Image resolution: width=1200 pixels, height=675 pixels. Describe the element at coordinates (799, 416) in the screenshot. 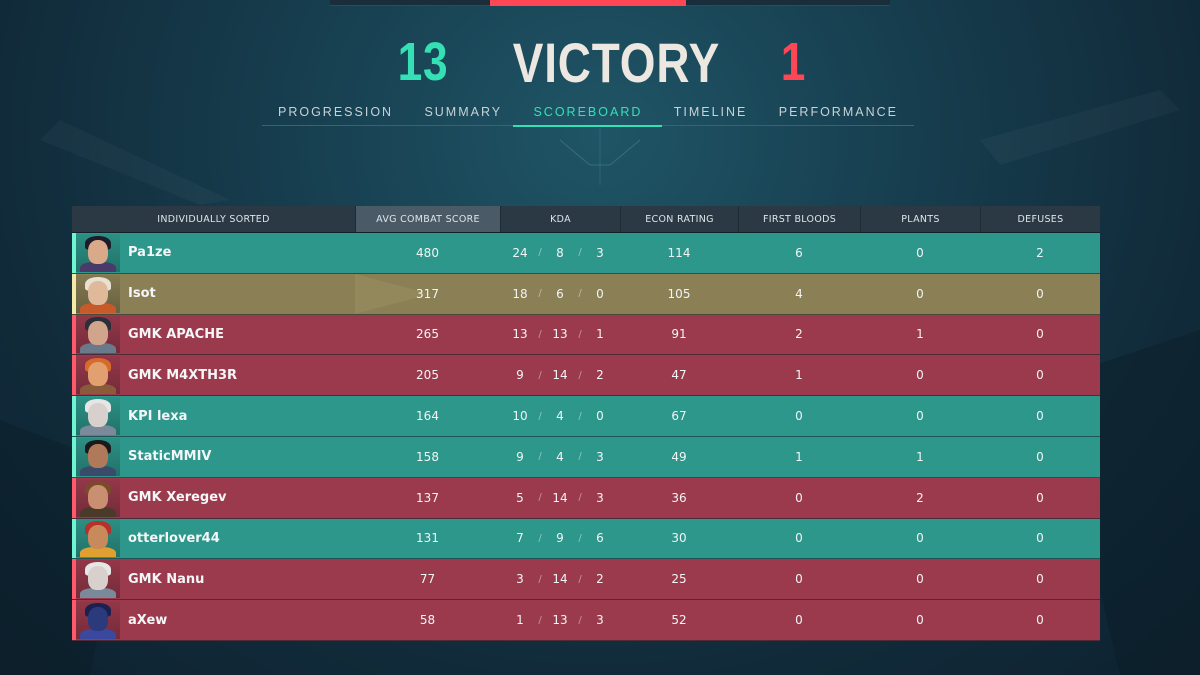

I see `first-bloods-value: 0` at that location.